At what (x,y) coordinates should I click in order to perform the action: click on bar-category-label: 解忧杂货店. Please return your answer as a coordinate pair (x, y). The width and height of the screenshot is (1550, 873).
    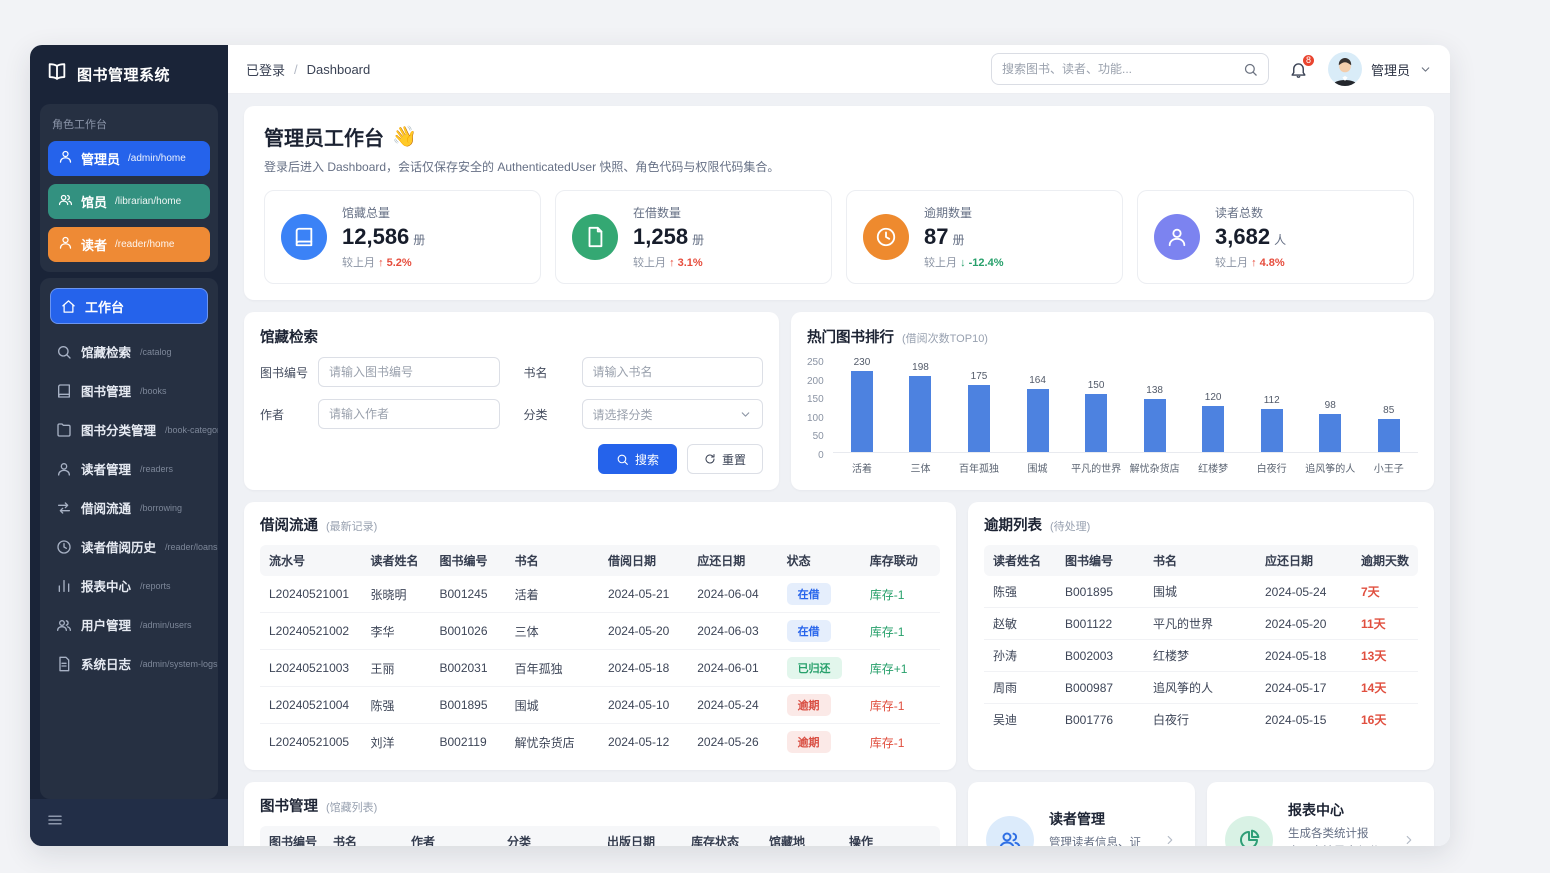
    Looking at the image, I should click on (1154, 469).